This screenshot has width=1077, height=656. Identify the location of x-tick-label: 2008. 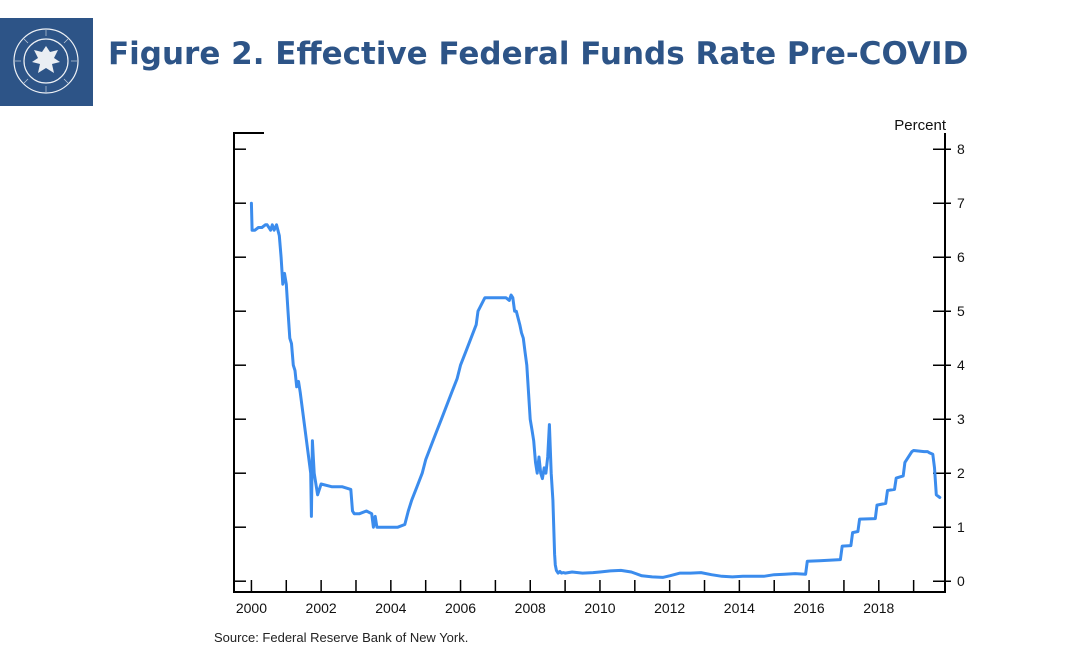
(530, 608).